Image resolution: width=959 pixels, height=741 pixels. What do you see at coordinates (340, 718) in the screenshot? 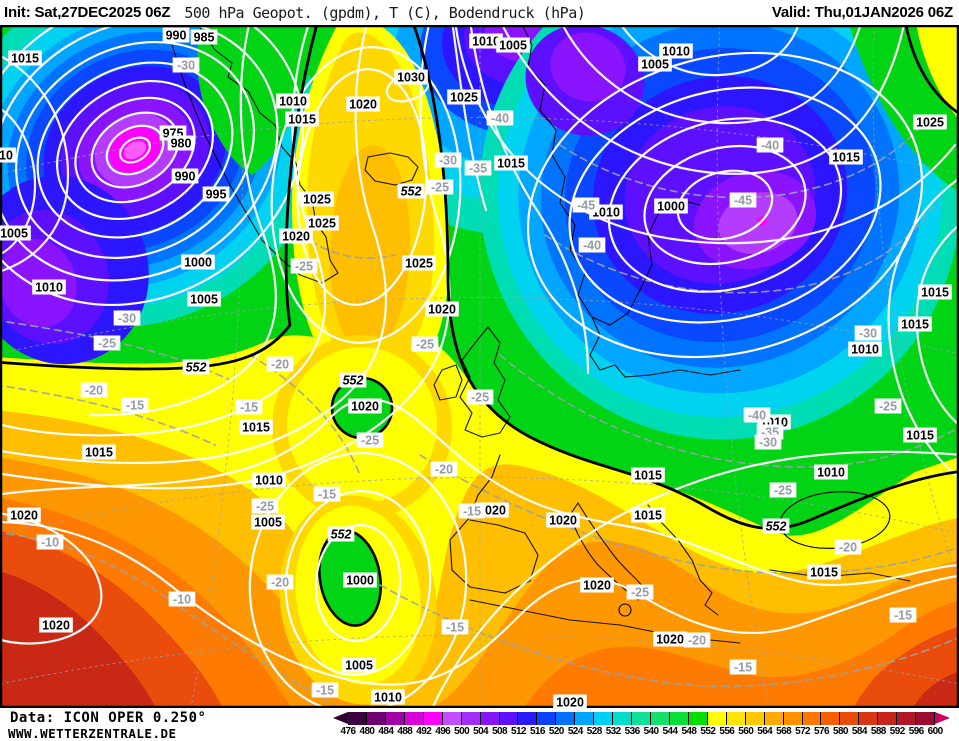
I see `colorbar-left-arrow` at bounding box center [340, 718].